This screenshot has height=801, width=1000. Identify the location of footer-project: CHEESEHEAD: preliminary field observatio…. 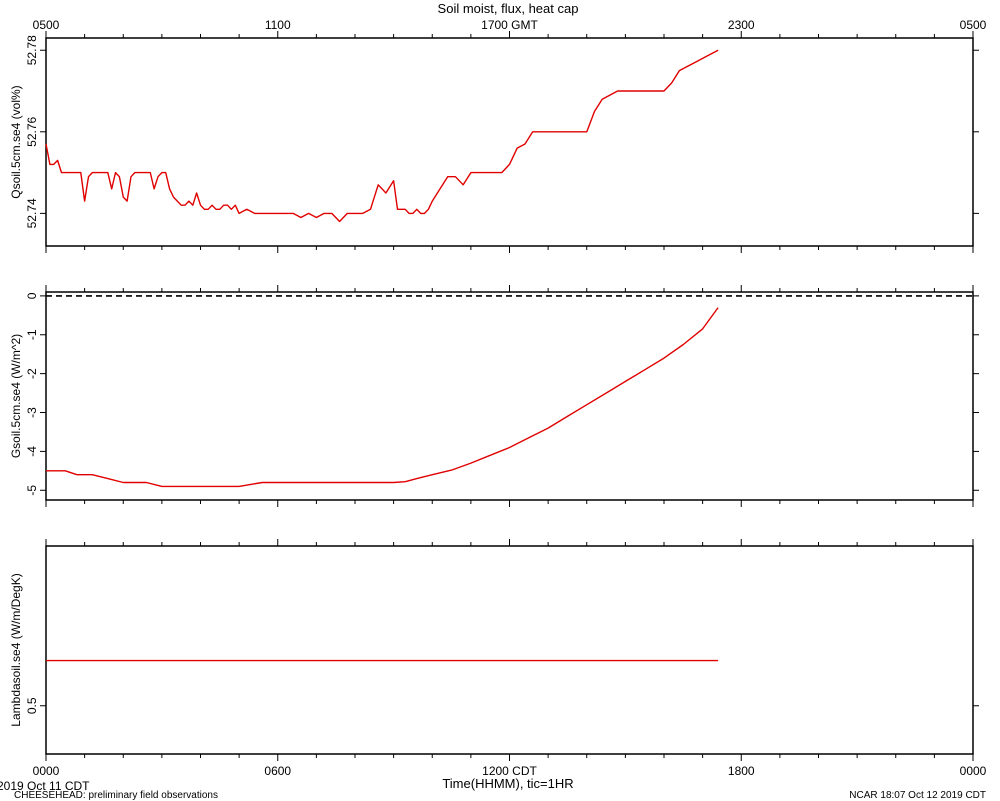
(116, 795).